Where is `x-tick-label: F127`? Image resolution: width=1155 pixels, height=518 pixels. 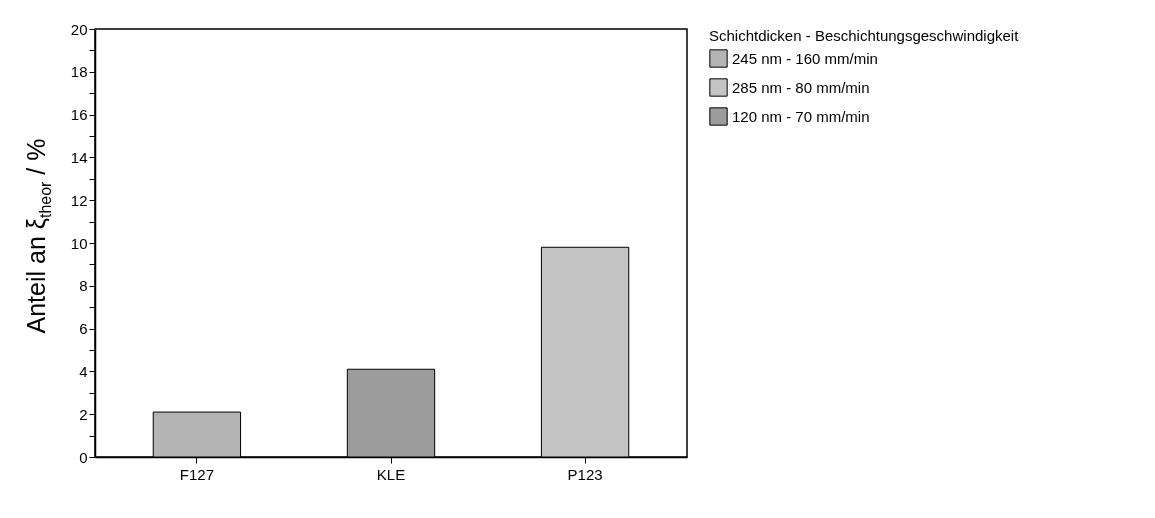 x-tick-label: F127 is located at coordinates (196, 474).